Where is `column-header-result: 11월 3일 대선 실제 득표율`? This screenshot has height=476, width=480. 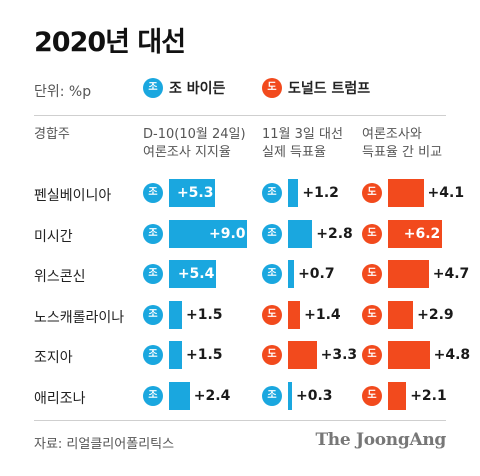
column-header-result: 11월 3일 대선 실제 득표율 is located at coordinates (302, 143).